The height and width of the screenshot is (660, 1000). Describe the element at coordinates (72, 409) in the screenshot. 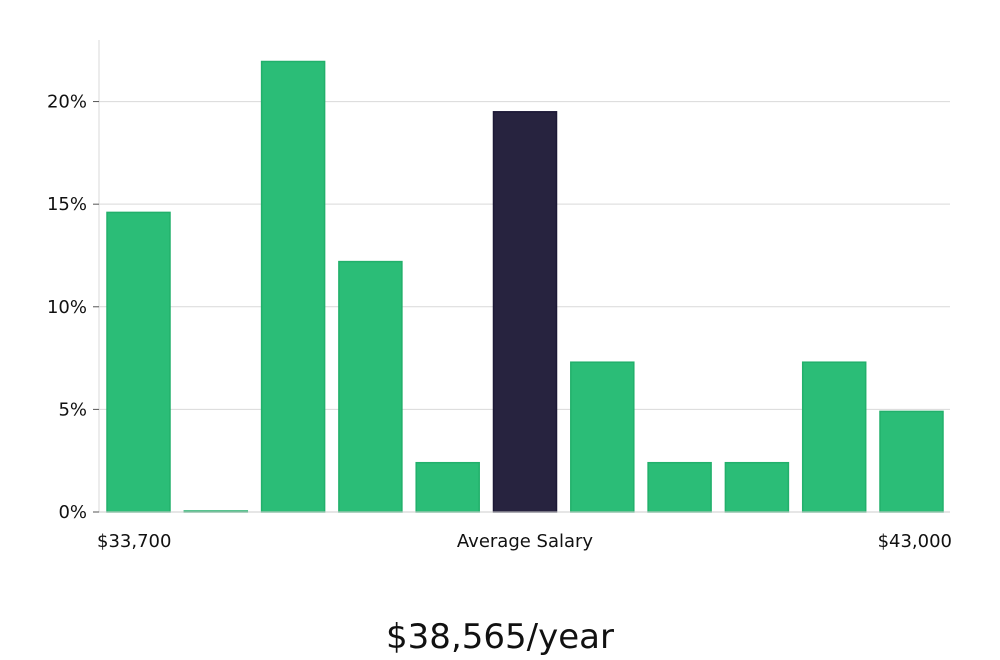

I see `y-tick-label: 5%` at that location.